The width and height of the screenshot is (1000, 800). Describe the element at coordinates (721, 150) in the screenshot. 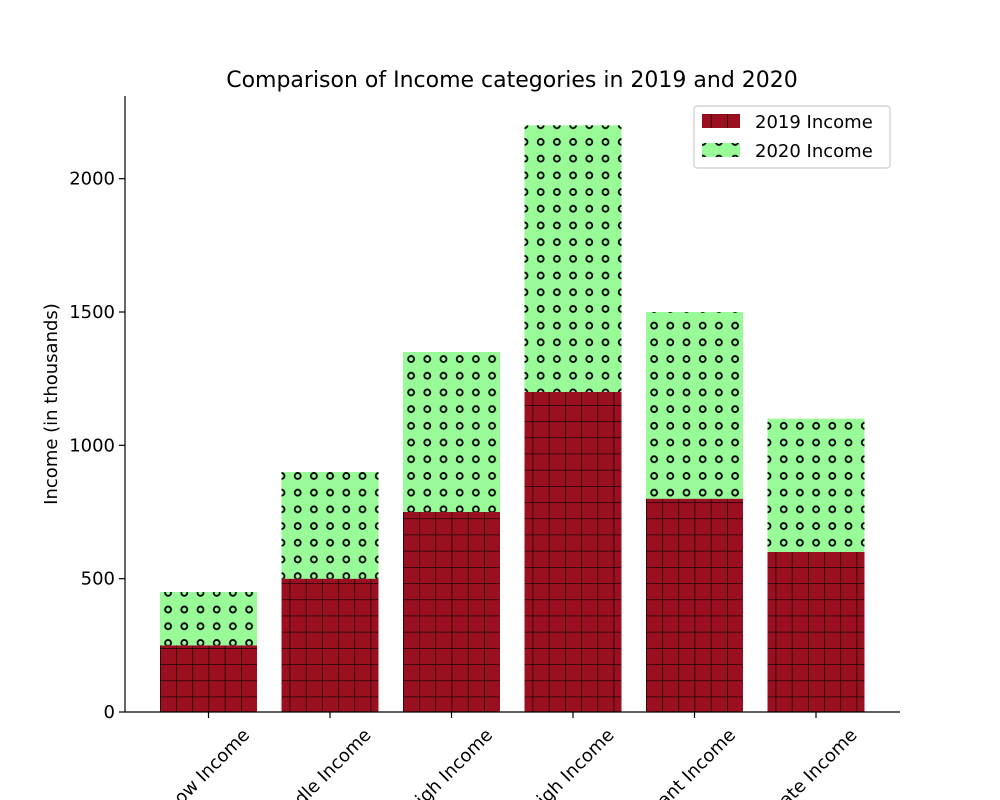

I see `legend-swatch-2020` at that location.